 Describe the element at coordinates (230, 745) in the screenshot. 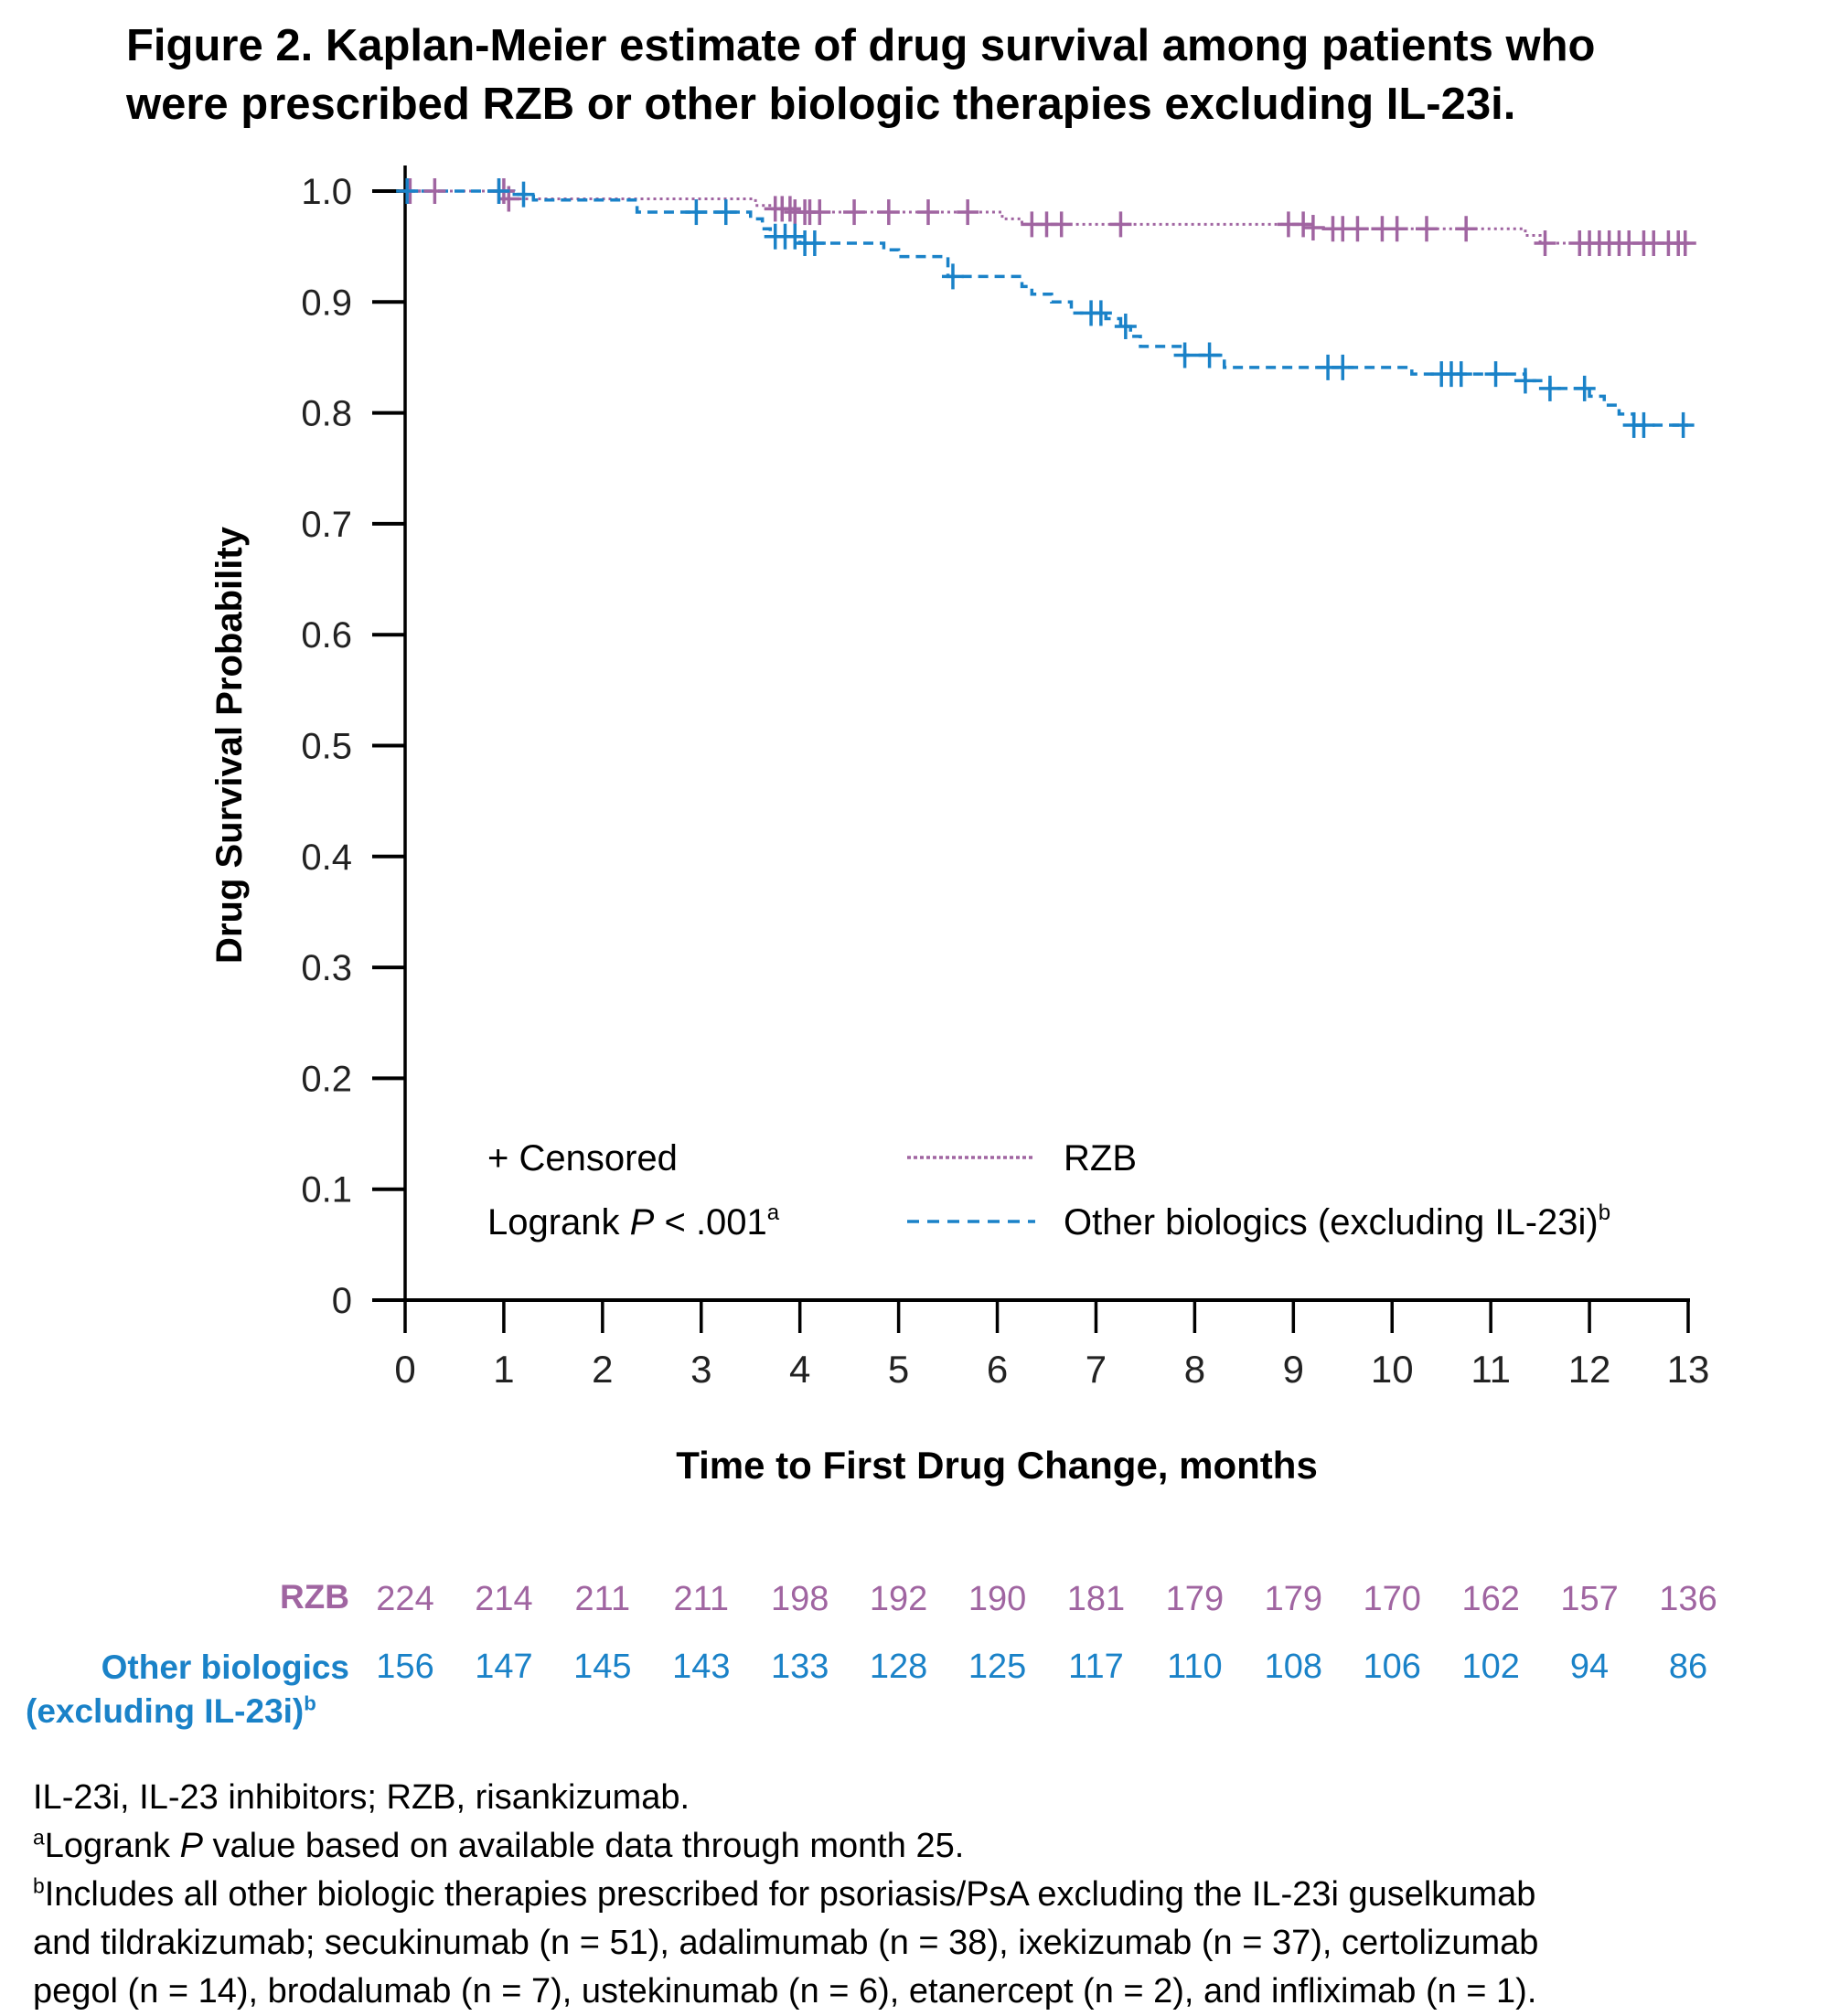

I see `y-axis-title: Drug Survival Probability` at that location.